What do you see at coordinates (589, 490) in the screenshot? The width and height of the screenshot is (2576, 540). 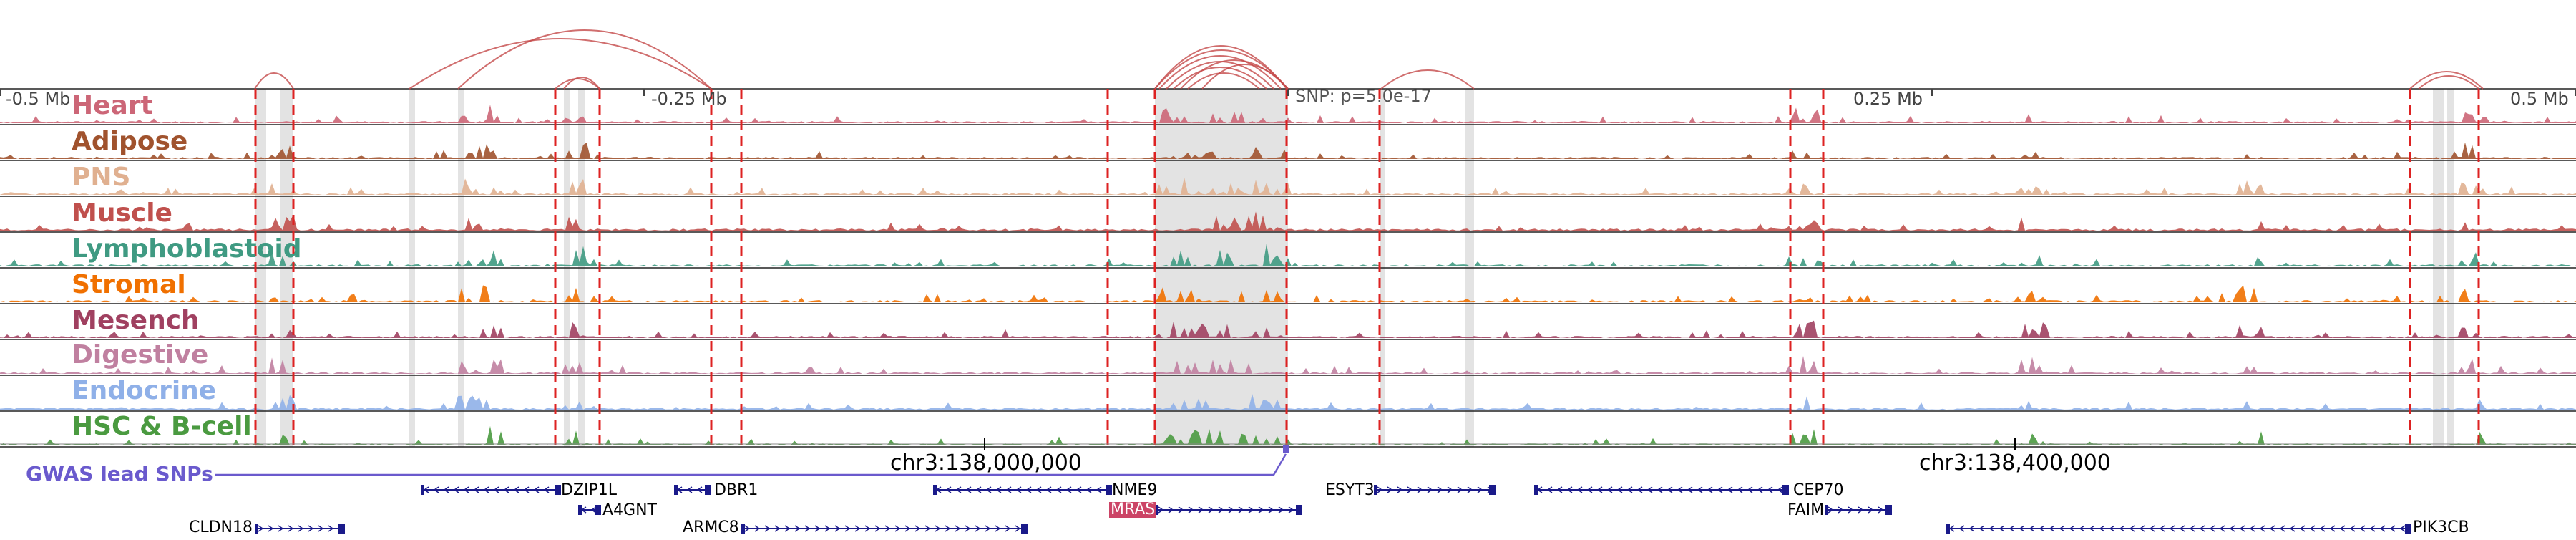 I see `gene-label-dzip1l: DZIP1L` at bounding box center [589, 490].